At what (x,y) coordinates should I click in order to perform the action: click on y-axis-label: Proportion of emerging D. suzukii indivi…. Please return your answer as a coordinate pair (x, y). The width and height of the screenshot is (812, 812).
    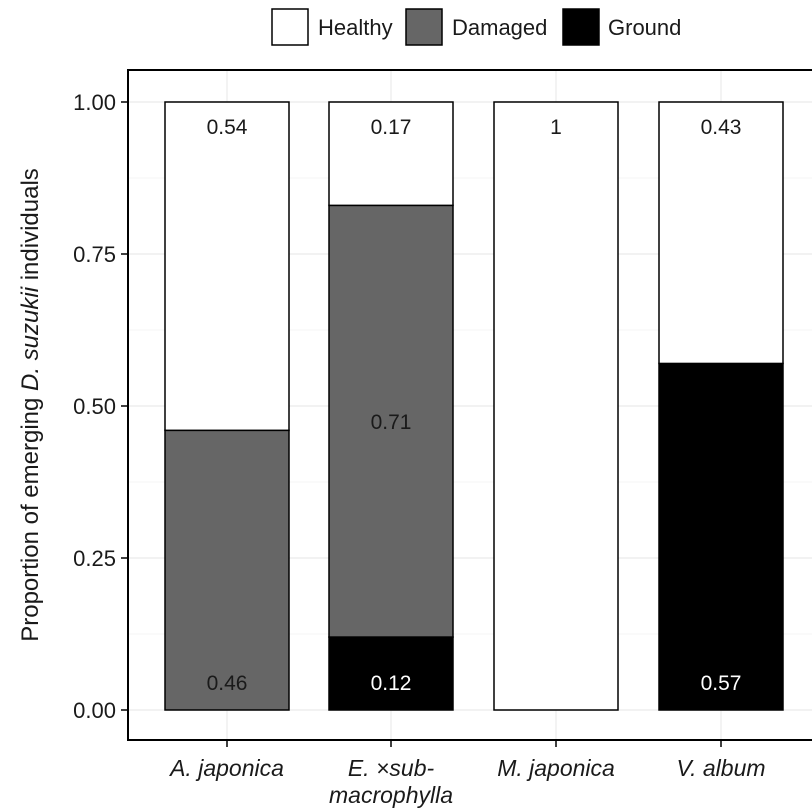
    Looking at the image, I should click on (30, 405).